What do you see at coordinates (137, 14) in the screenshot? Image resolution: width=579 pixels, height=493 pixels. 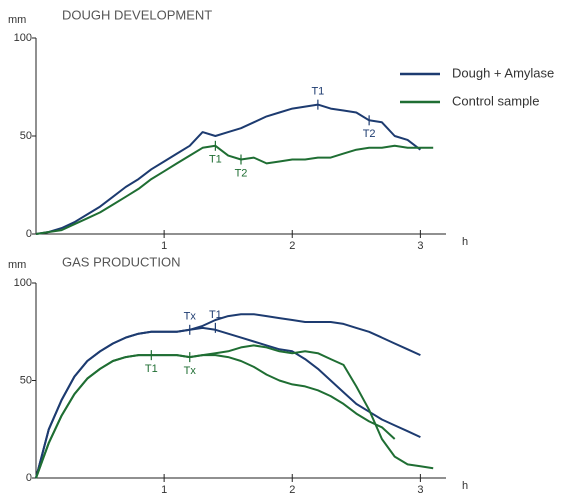 I see `chart-title: DOUGH DEVELOPMENT` at bounding box center [137, 14].